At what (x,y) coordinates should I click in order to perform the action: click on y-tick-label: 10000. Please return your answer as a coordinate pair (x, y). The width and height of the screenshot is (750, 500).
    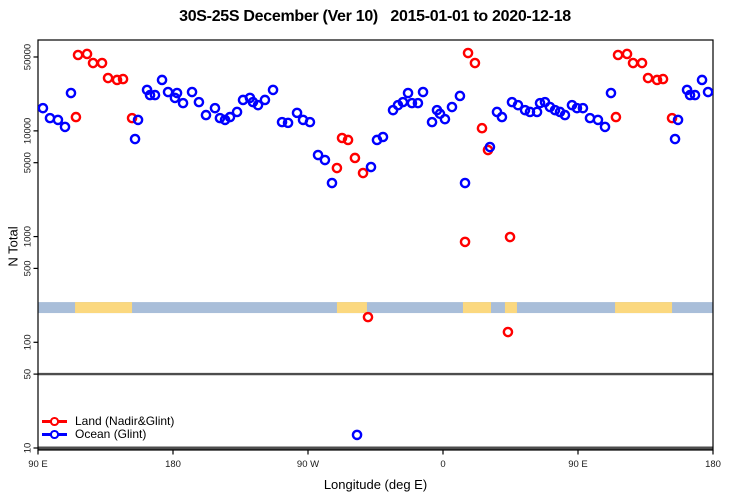
    Looking at the image, I should click on (28, 131).